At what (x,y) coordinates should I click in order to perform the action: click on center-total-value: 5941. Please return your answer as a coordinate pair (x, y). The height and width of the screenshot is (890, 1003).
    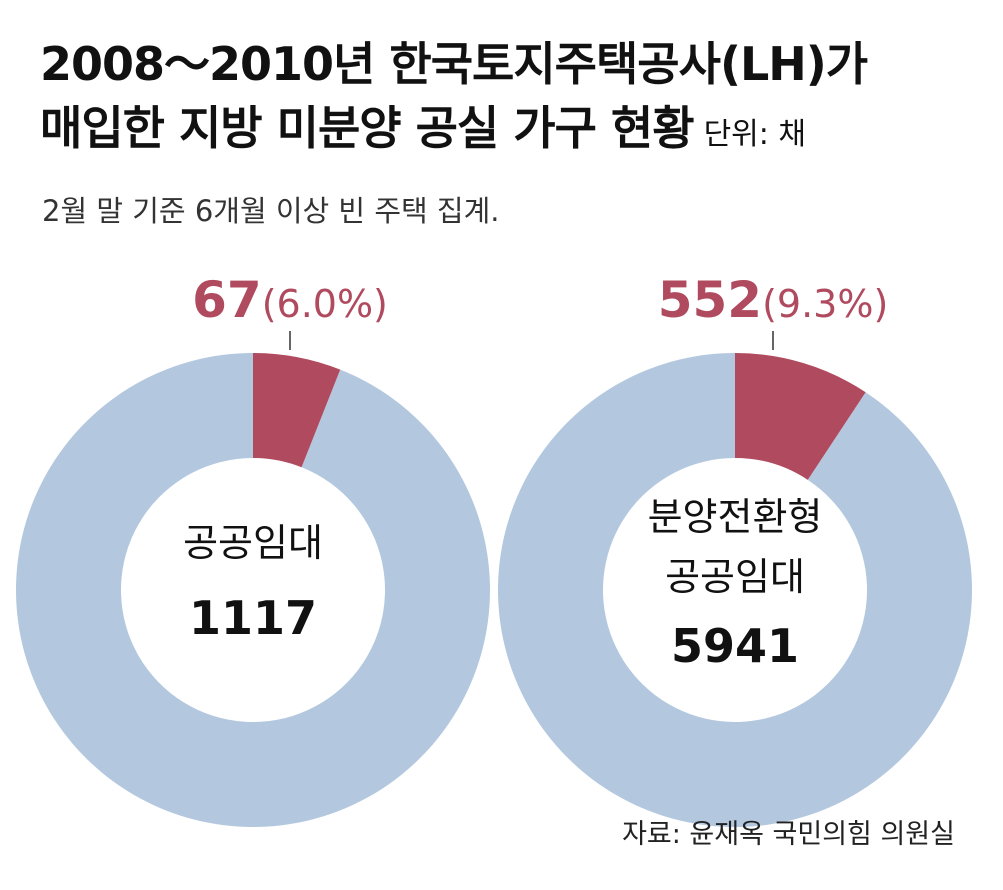
    Looking at the image, I should click on (735, 646).